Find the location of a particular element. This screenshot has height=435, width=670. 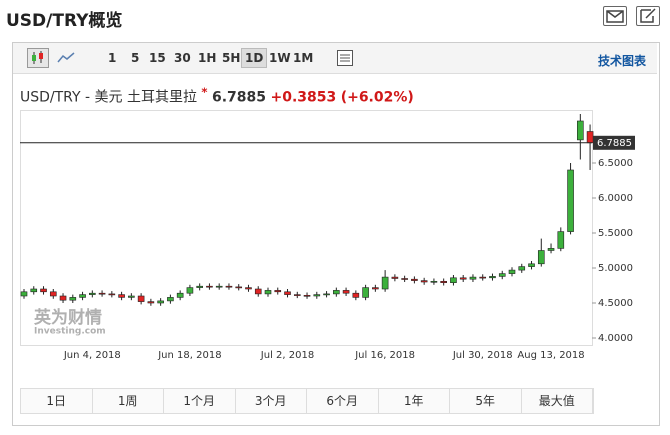

edit-icon is located at coordinates (648, 16).